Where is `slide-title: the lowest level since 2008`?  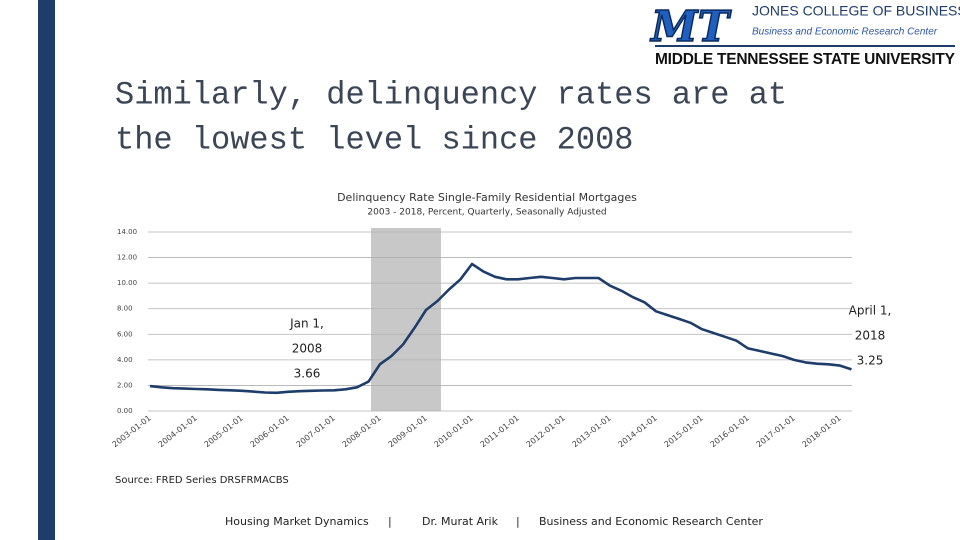
slide-title: the lowest level since 2008 is located at coordinates (374, 139).